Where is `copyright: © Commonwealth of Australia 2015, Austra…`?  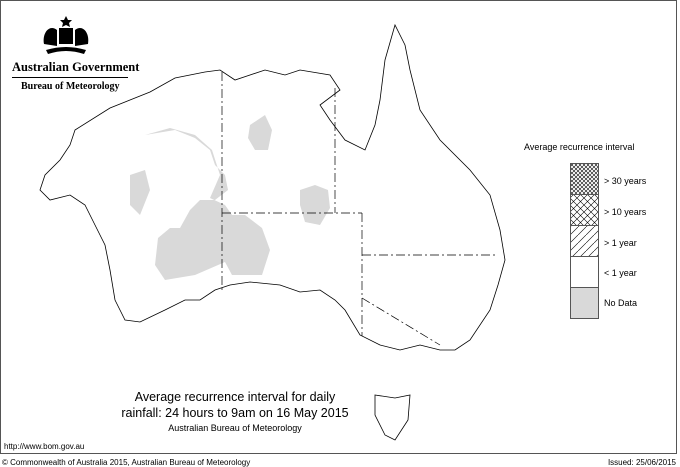
copyright: © Commonwealth of Australia 2015, Austra… is located at coordinates (126, 462).